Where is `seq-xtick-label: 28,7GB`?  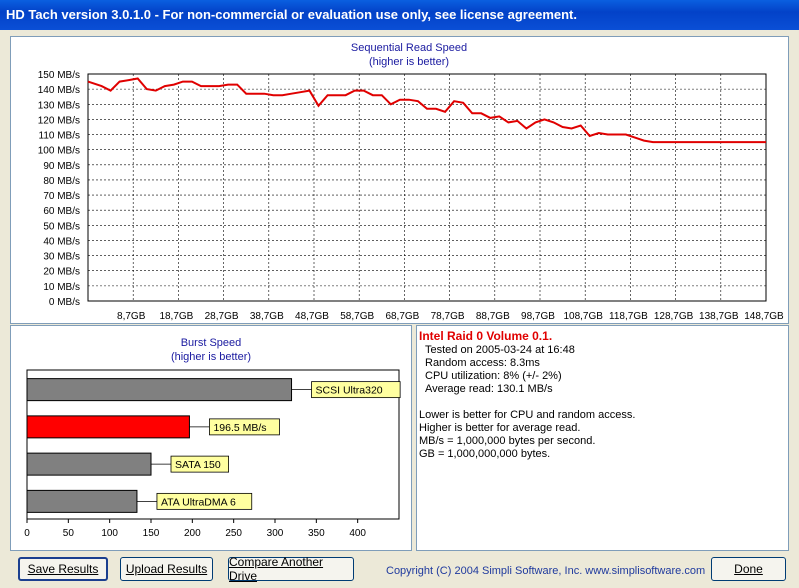 seq-xtick-label: 28,7GB is located at coordinates (222, 316).